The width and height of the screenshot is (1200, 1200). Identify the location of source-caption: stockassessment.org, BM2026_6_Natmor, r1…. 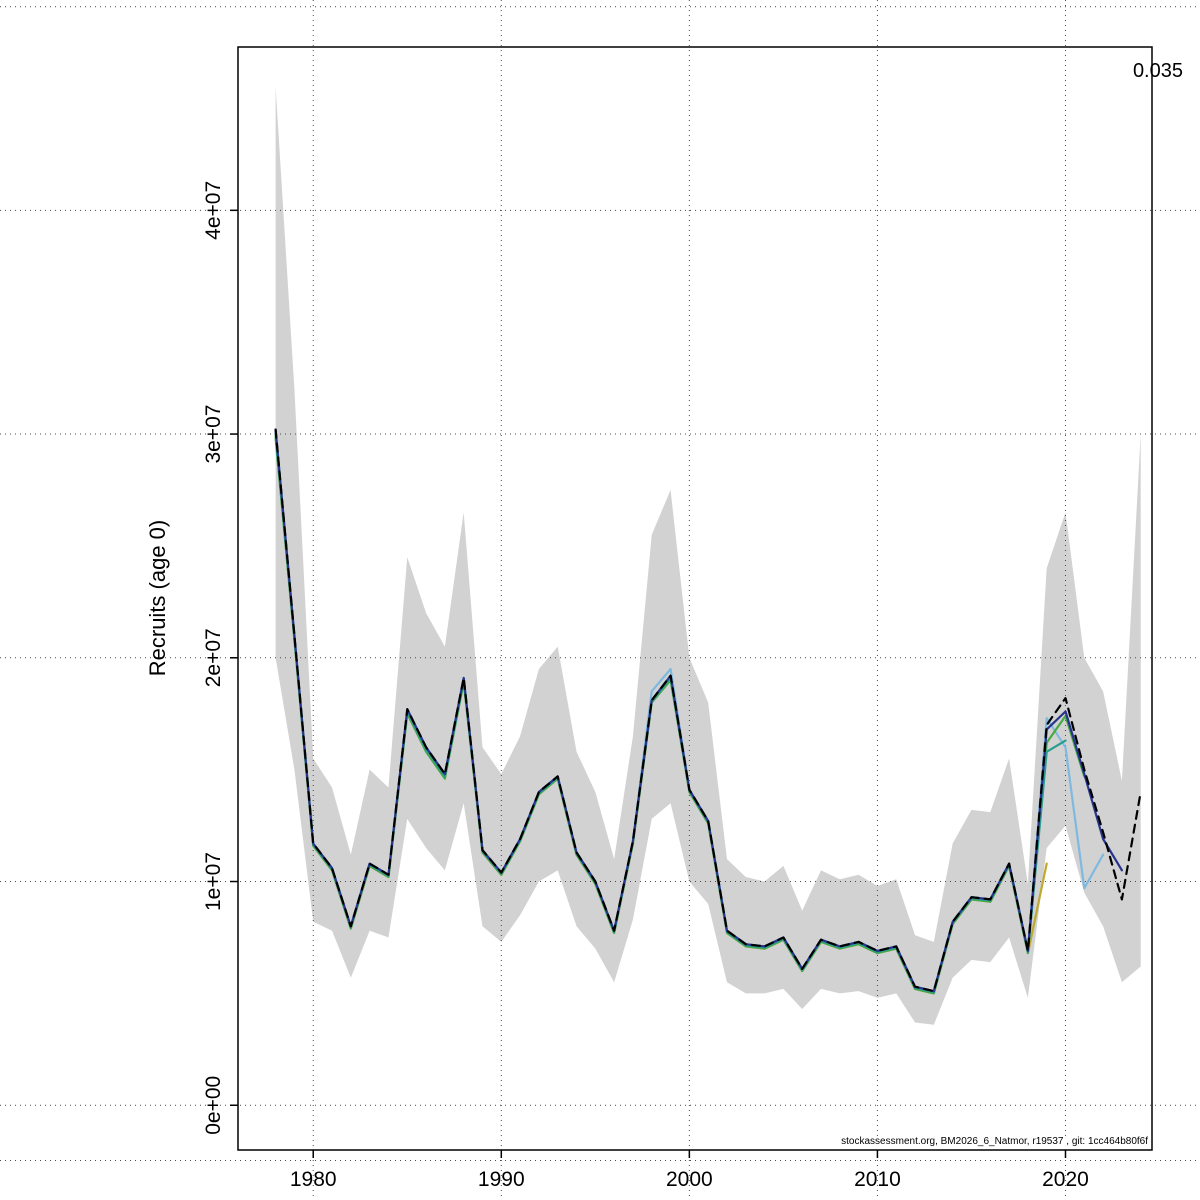
(994, 1141).